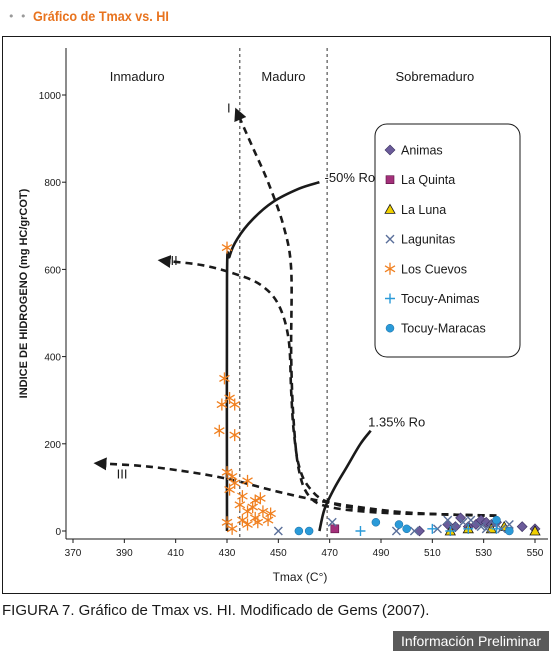 The width and height of the screenshot is (553, 654). Describe the element at coordinates (52, 358) in the screenshot. I see `y-tick-label: 400` at that location.